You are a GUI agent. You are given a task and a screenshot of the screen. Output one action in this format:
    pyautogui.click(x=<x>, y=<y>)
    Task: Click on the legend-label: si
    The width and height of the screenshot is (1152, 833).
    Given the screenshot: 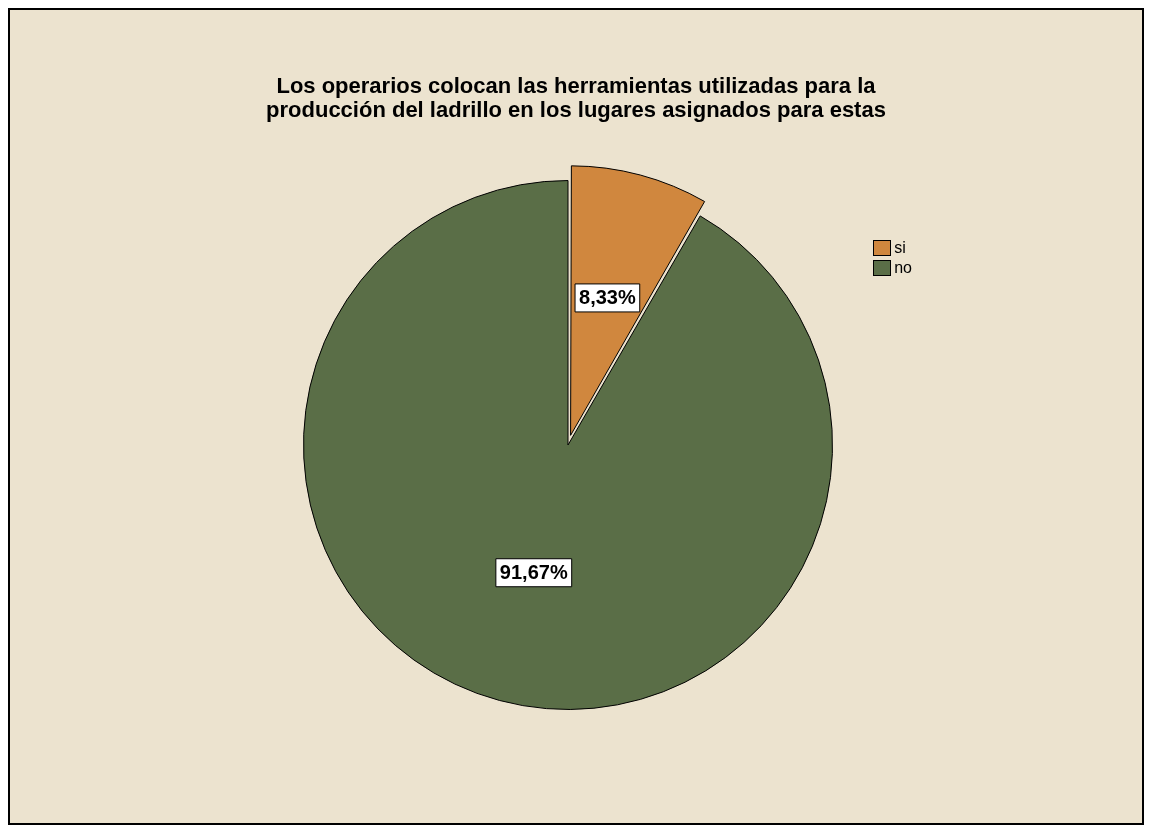 What is the action you would take?
    pyautogui.click(x=900, y=248)
    